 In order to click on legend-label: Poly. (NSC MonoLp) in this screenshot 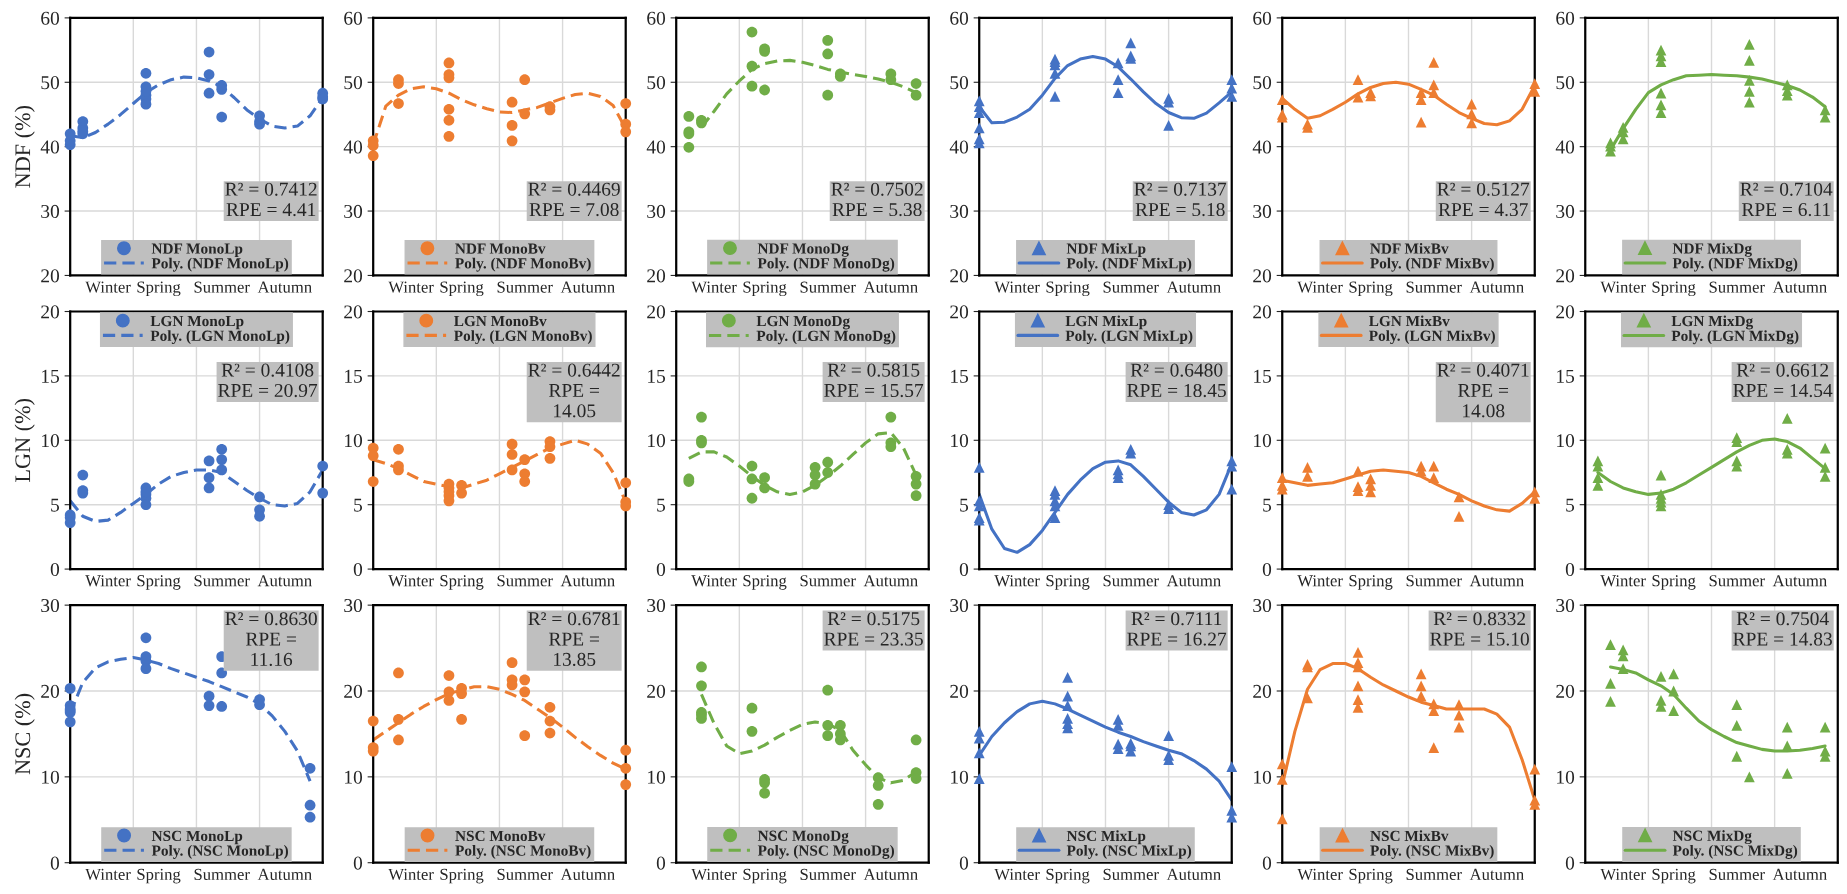, I will do `click(219, 851)`.